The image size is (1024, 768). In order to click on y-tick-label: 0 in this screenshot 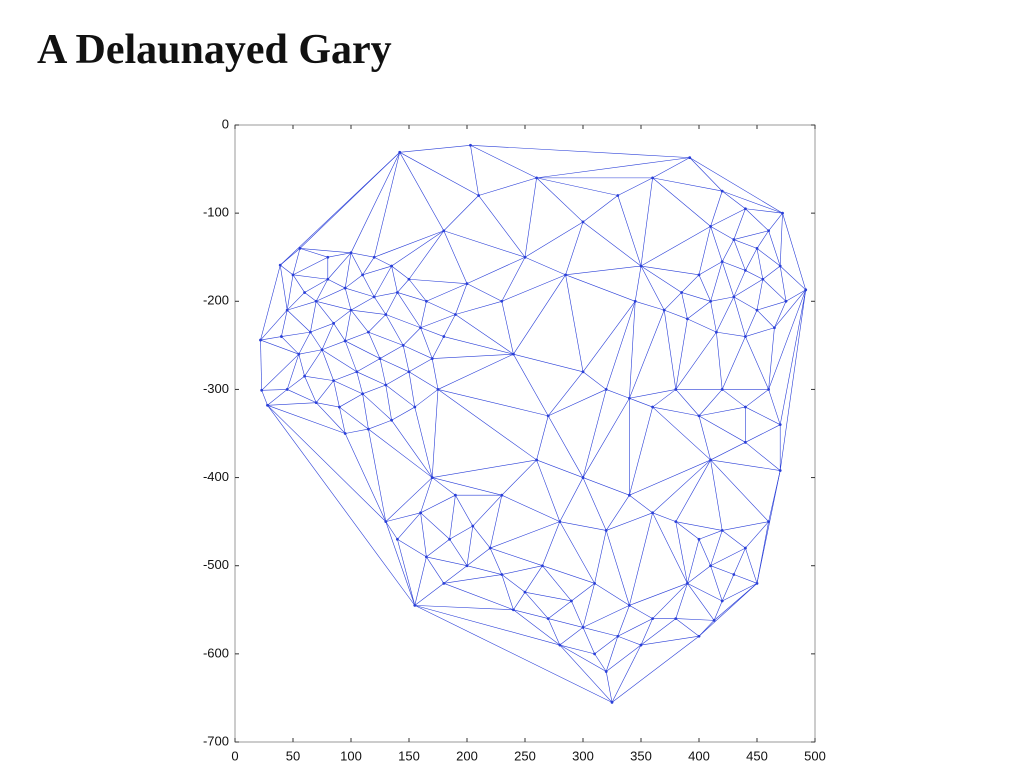, I will do `click(225, 123)`.